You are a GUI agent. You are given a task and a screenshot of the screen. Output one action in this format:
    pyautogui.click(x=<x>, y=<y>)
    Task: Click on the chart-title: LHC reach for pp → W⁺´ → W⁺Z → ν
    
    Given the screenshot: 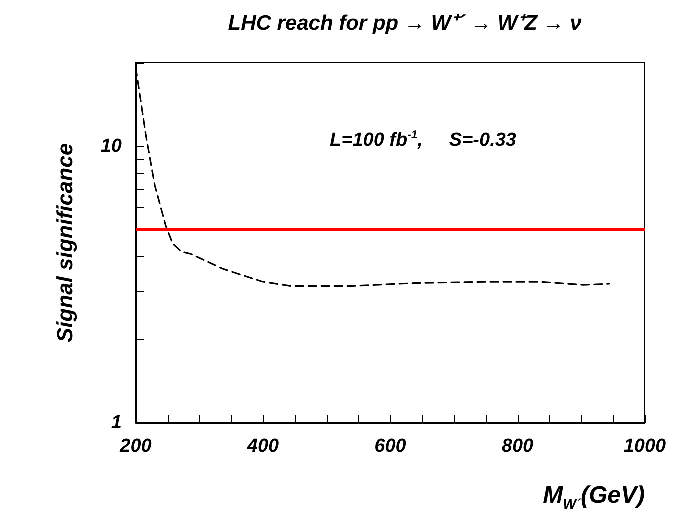 What is the action you would take?
    pyautogui.click(x=405, y=23)
    